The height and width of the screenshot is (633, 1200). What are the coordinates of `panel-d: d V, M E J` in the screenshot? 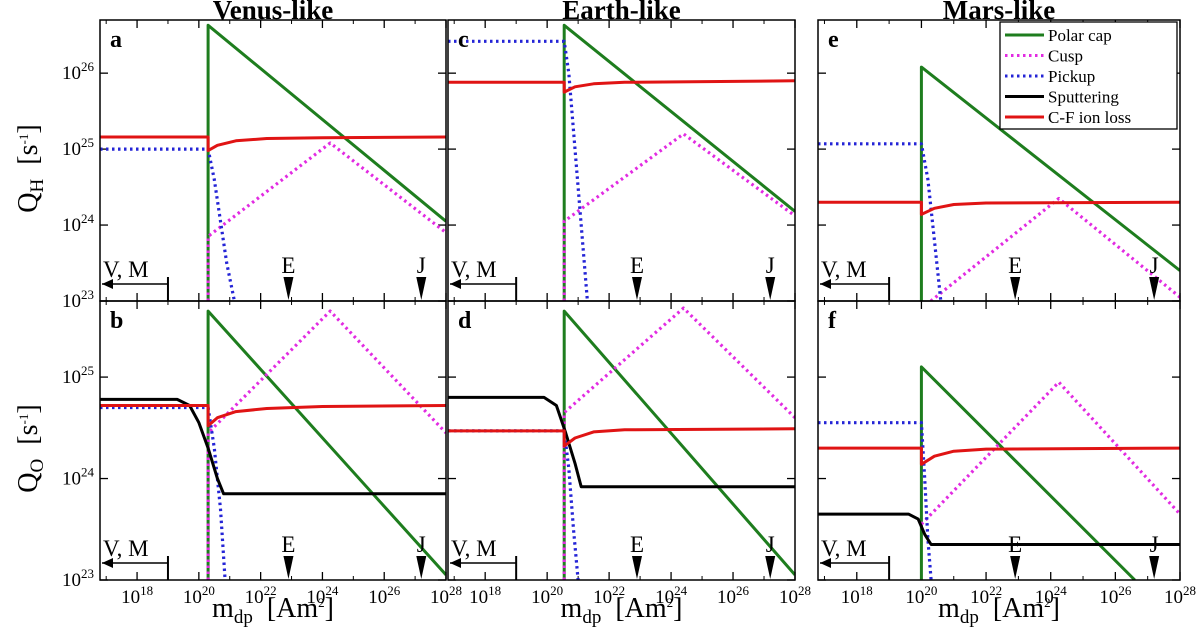 It's located at (621, 440).